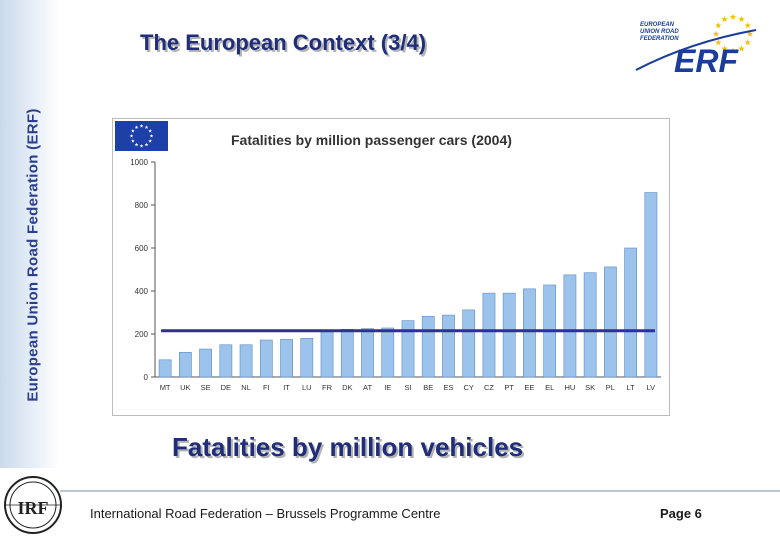 The image size is (780, 540). I want to click on erf-logo-line3: FEDERATION, so click(659, 39).